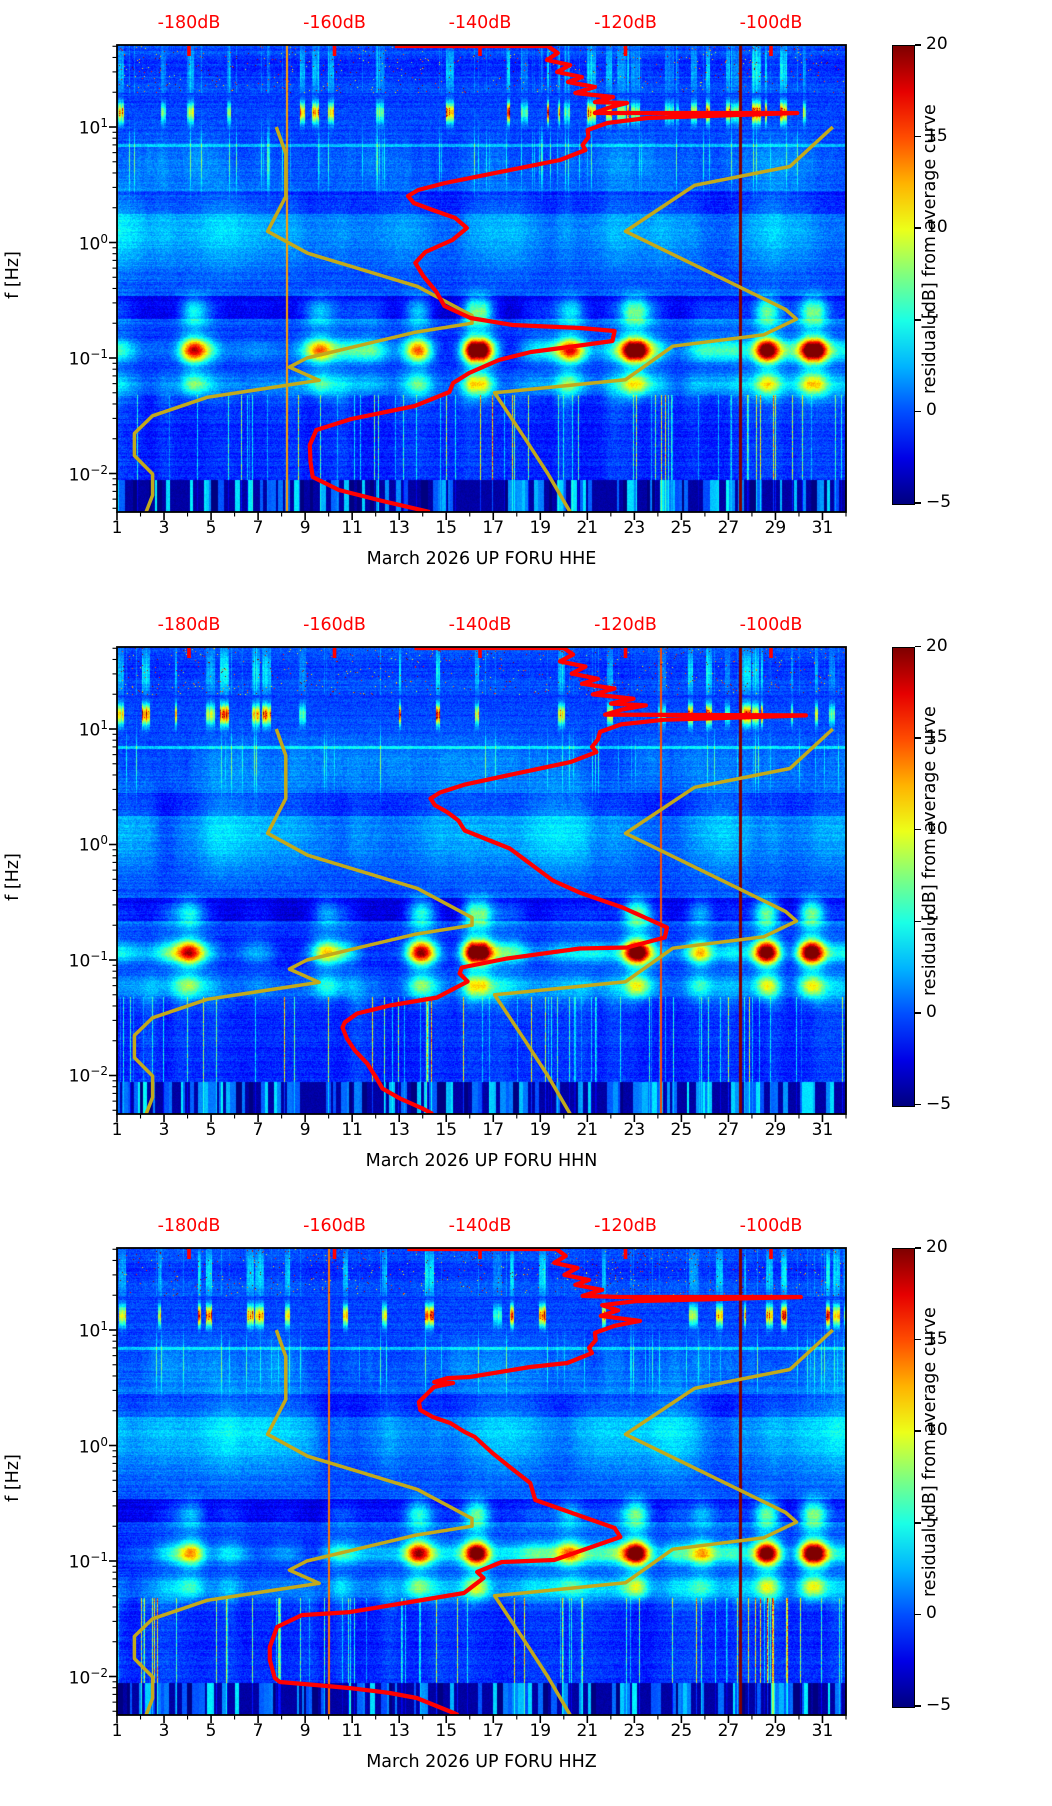 The height and width of the screenshot is (1806, 1052). Describe the element at coordinates (903, 1478) in the screenshot. I see `colorbar-hhz` at that location.